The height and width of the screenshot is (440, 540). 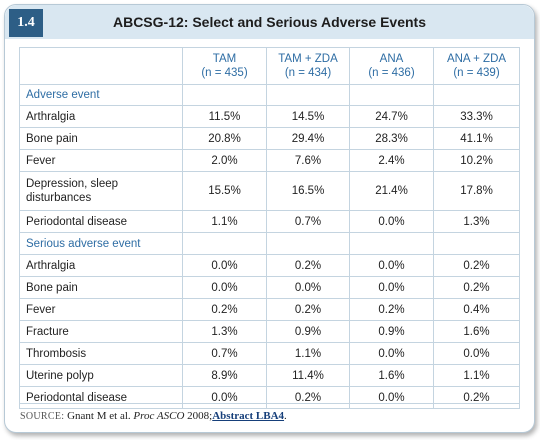 I want to click on table-cell: 33.3%, so click(x=476, y=116).